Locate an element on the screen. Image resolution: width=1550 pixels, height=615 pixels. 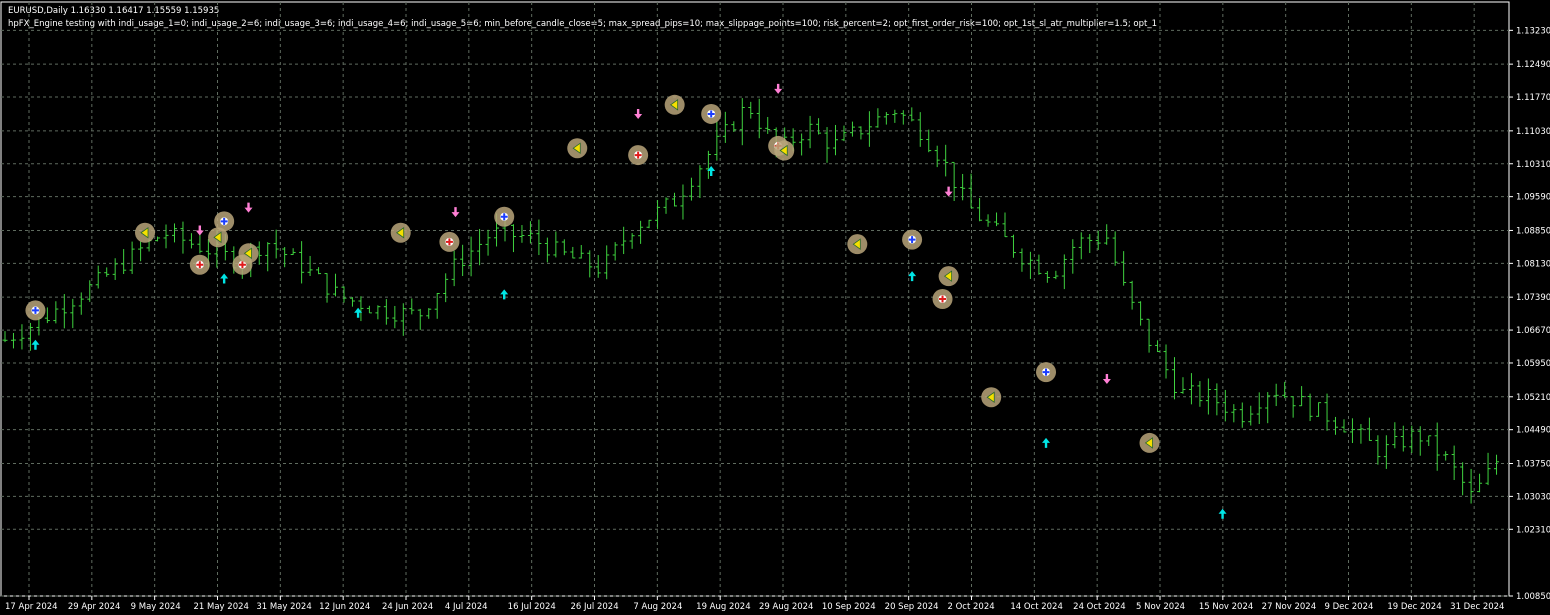
x-tick-label: 7 Aug 2024 is located at coordinates (657, 607).